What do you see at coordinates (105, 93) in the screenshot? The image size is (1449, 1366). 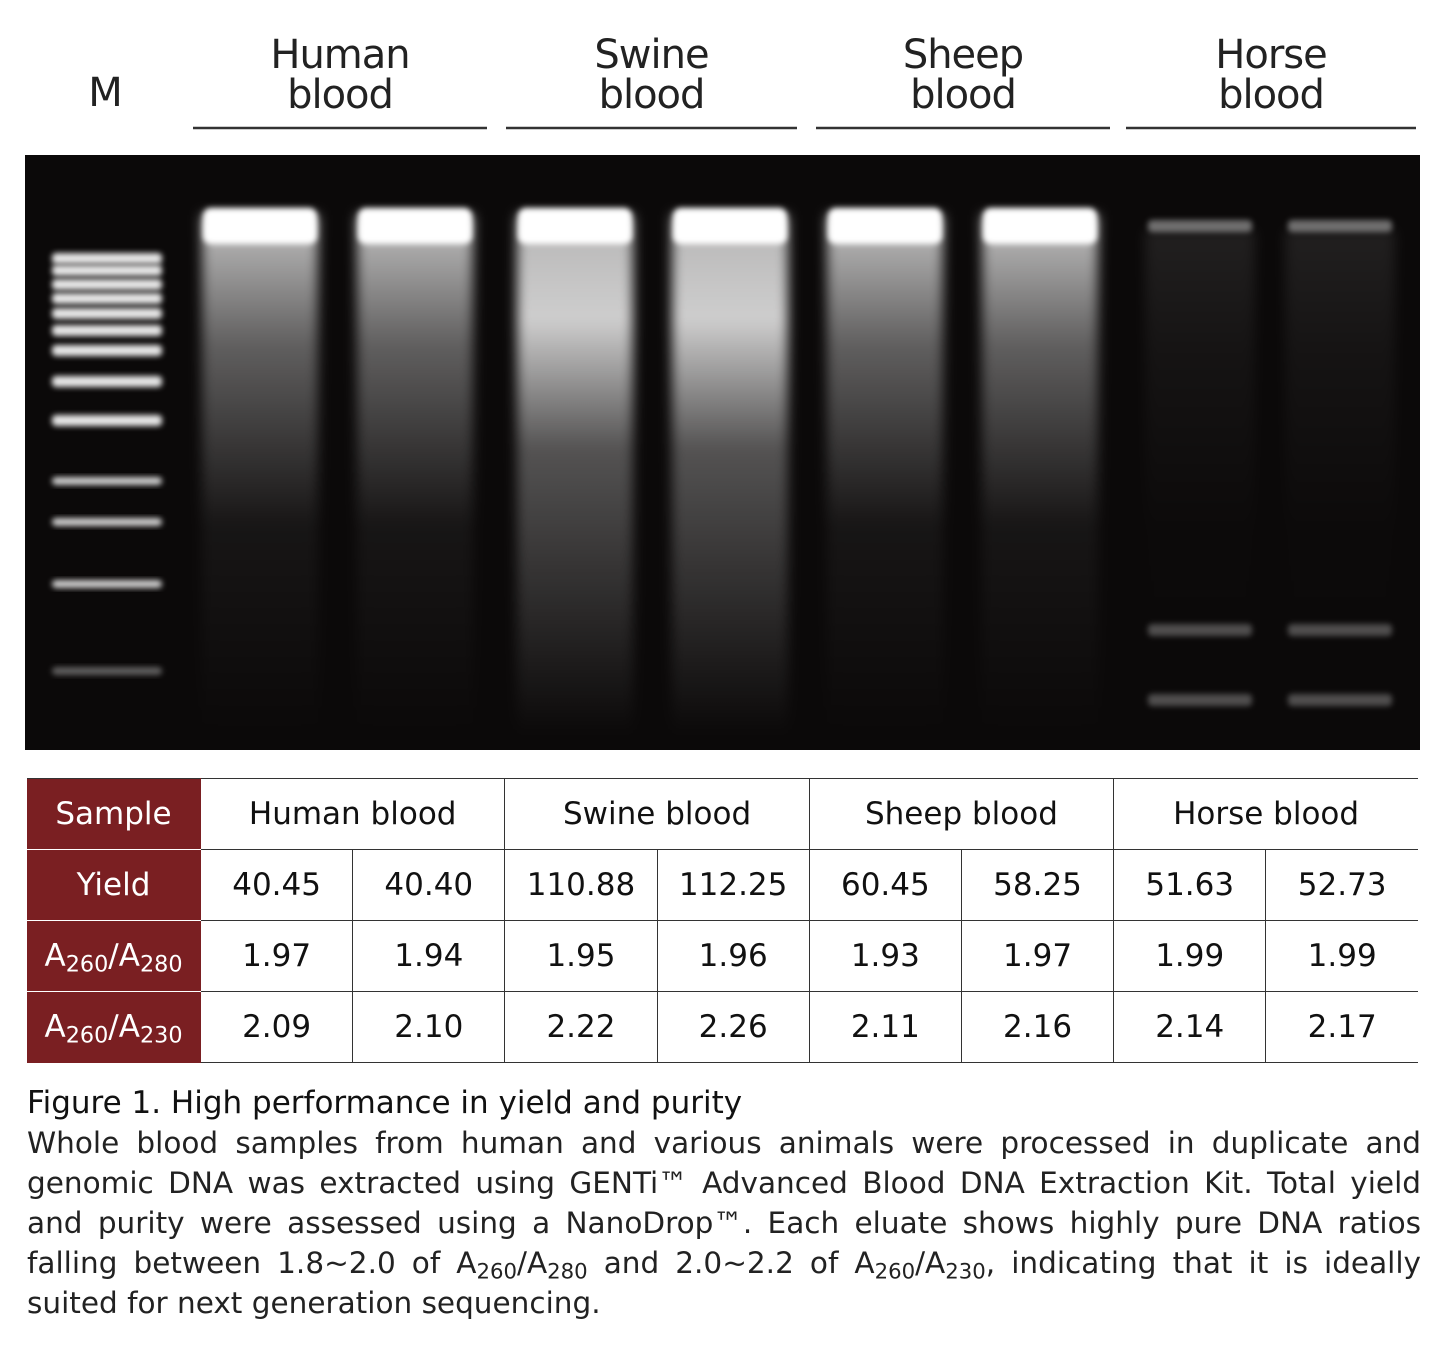 I see `marker-label: M` at bounding box center [105, 93].